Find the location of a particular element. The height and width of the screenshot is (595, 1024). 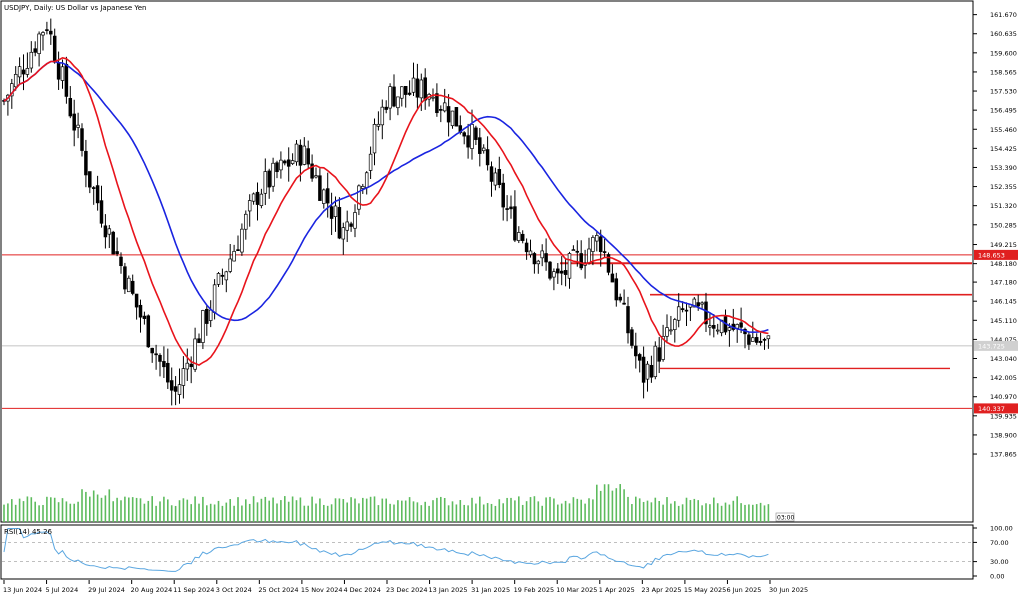

countdown-label: 03:00 is located at coordinates (785, 518).